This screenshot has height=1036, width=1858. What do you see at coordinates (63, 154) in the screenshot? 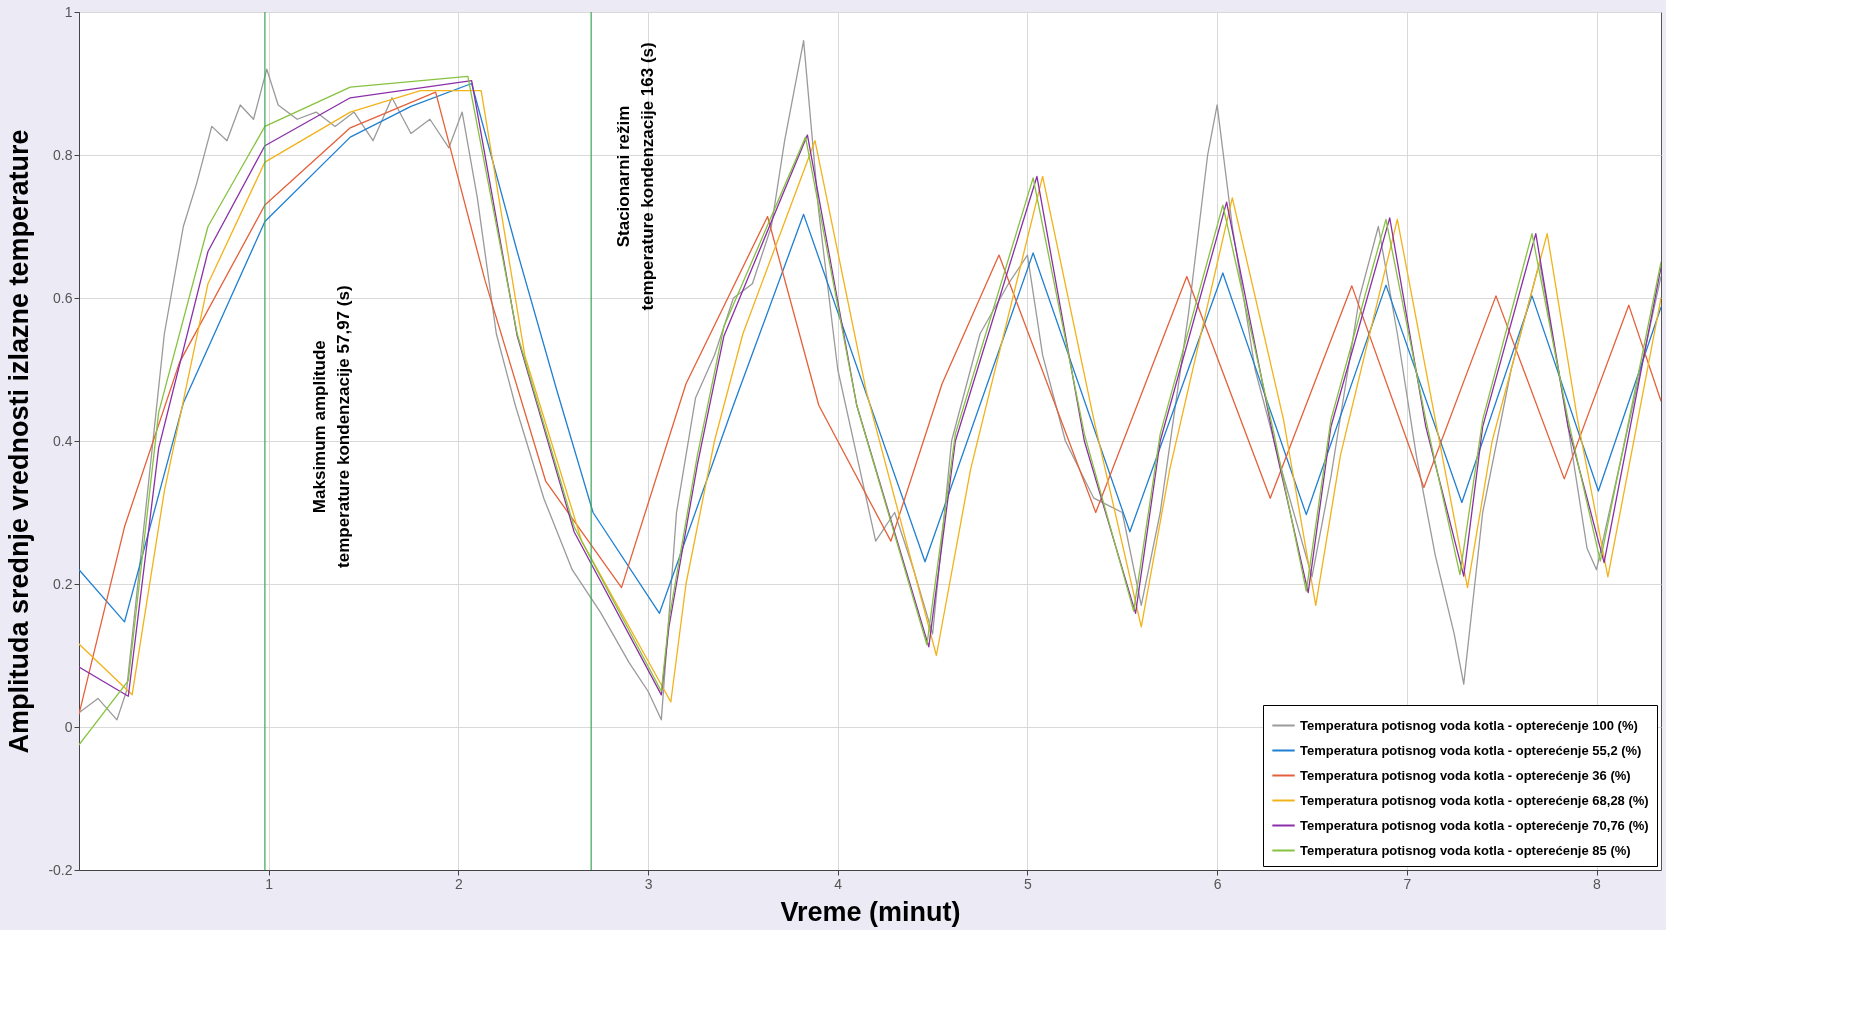
I see `y-tick-label: 0.8` at bounding box center [63, 154].